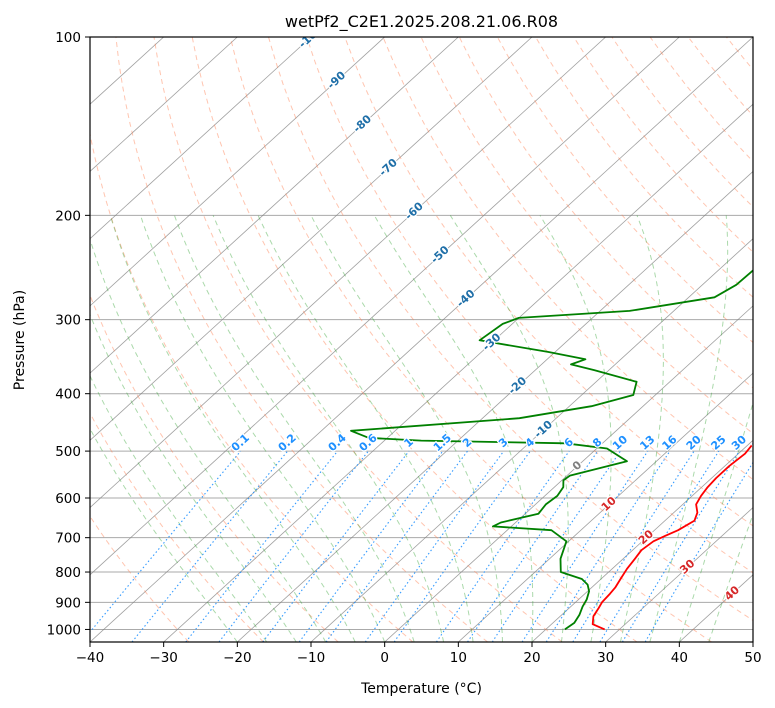 This screenshot has width=775, height=708. Describe the element at coordinates (311, 658) in the screenshot. I see `x-tick-label: −10` at that location.